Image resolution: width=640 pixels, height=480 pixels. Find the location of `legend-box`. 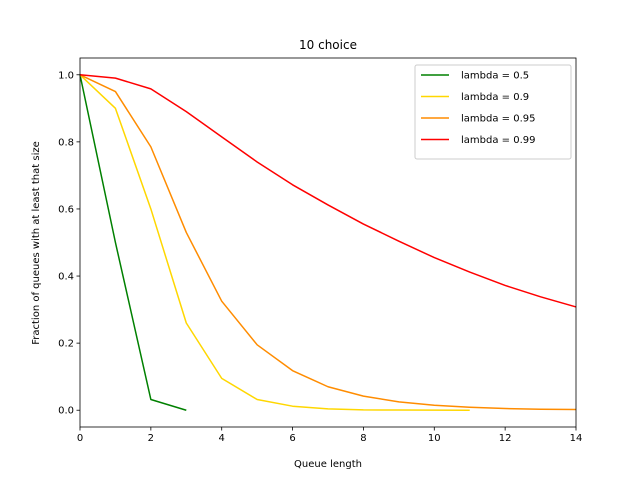

legend-box is located at coordinates (493, 112).